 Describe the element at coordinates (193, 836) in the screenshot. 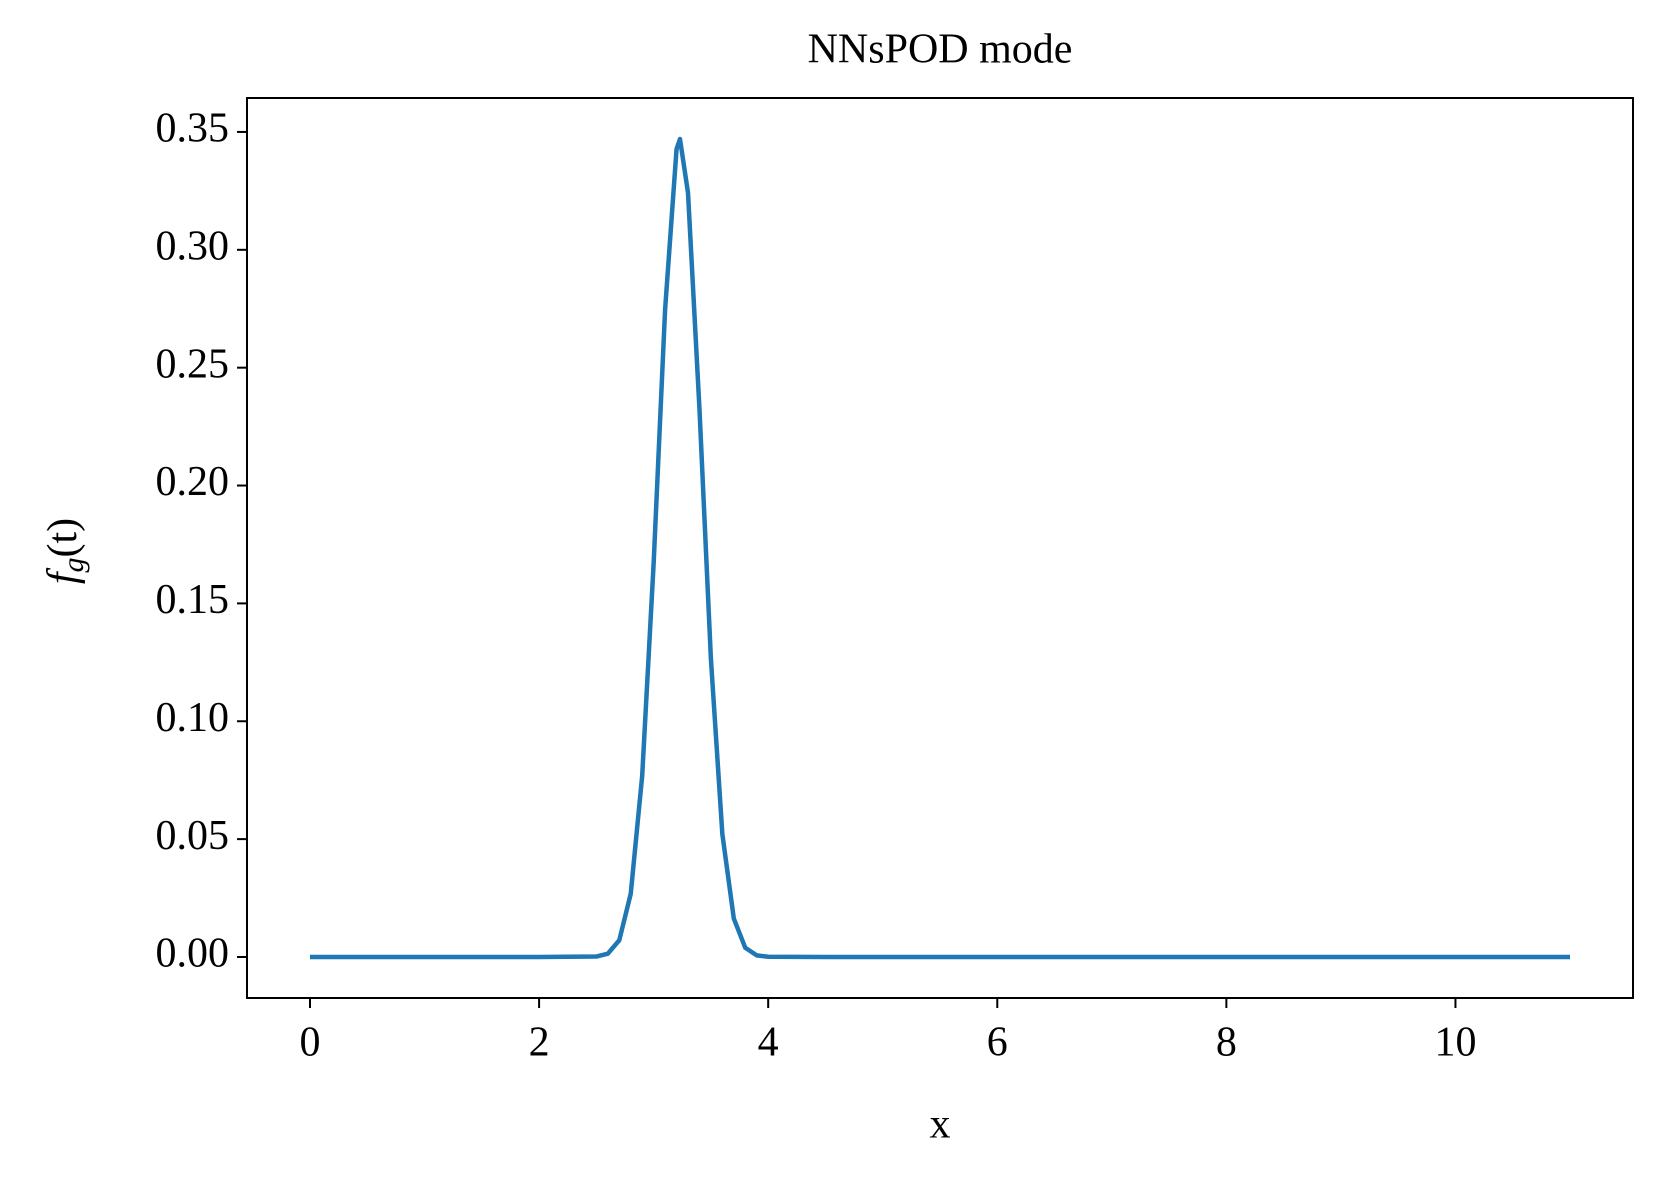

I see `y-tick-label: 0.05` at that location.